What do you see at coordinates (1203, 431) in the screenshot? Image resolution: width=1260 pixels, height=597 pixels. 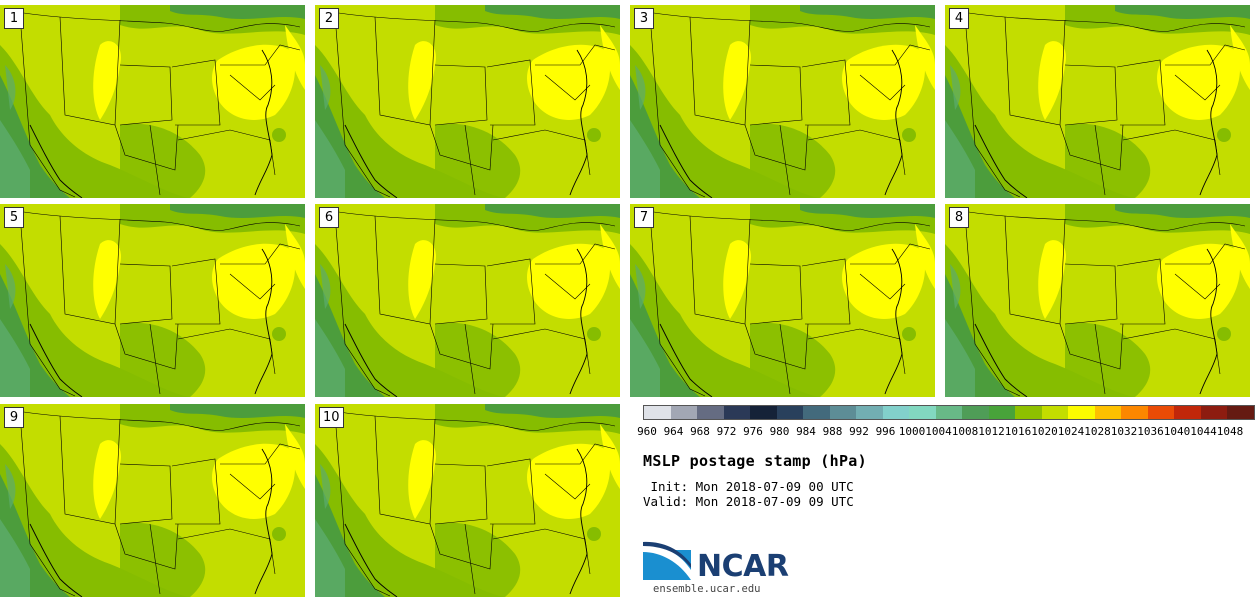 I see `color-bar-tick-label: 1044` at bounding box center [1203, 431].